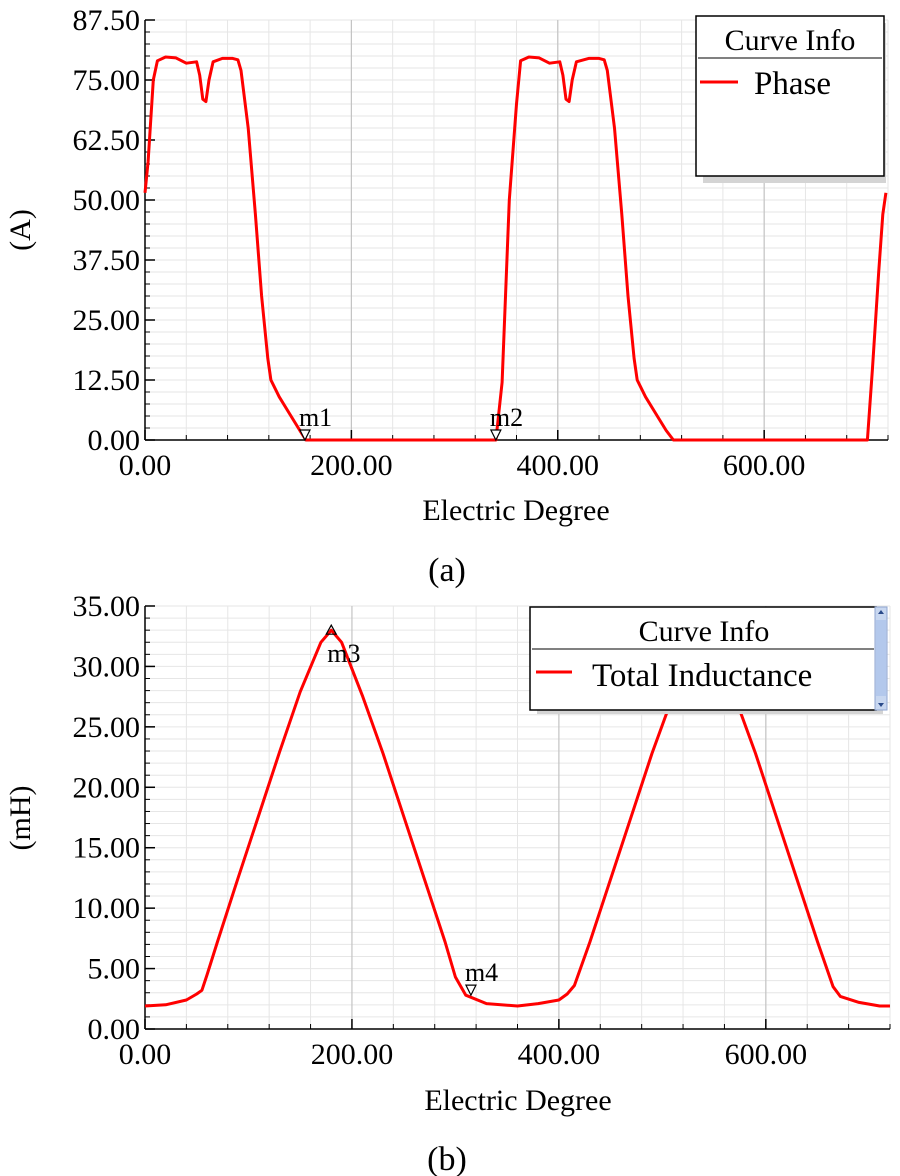 The image size is (900, 1176). Describe the element at coordinates (107, 606) in the screenshot. I see `y-tick-label: 35.00` at that location.